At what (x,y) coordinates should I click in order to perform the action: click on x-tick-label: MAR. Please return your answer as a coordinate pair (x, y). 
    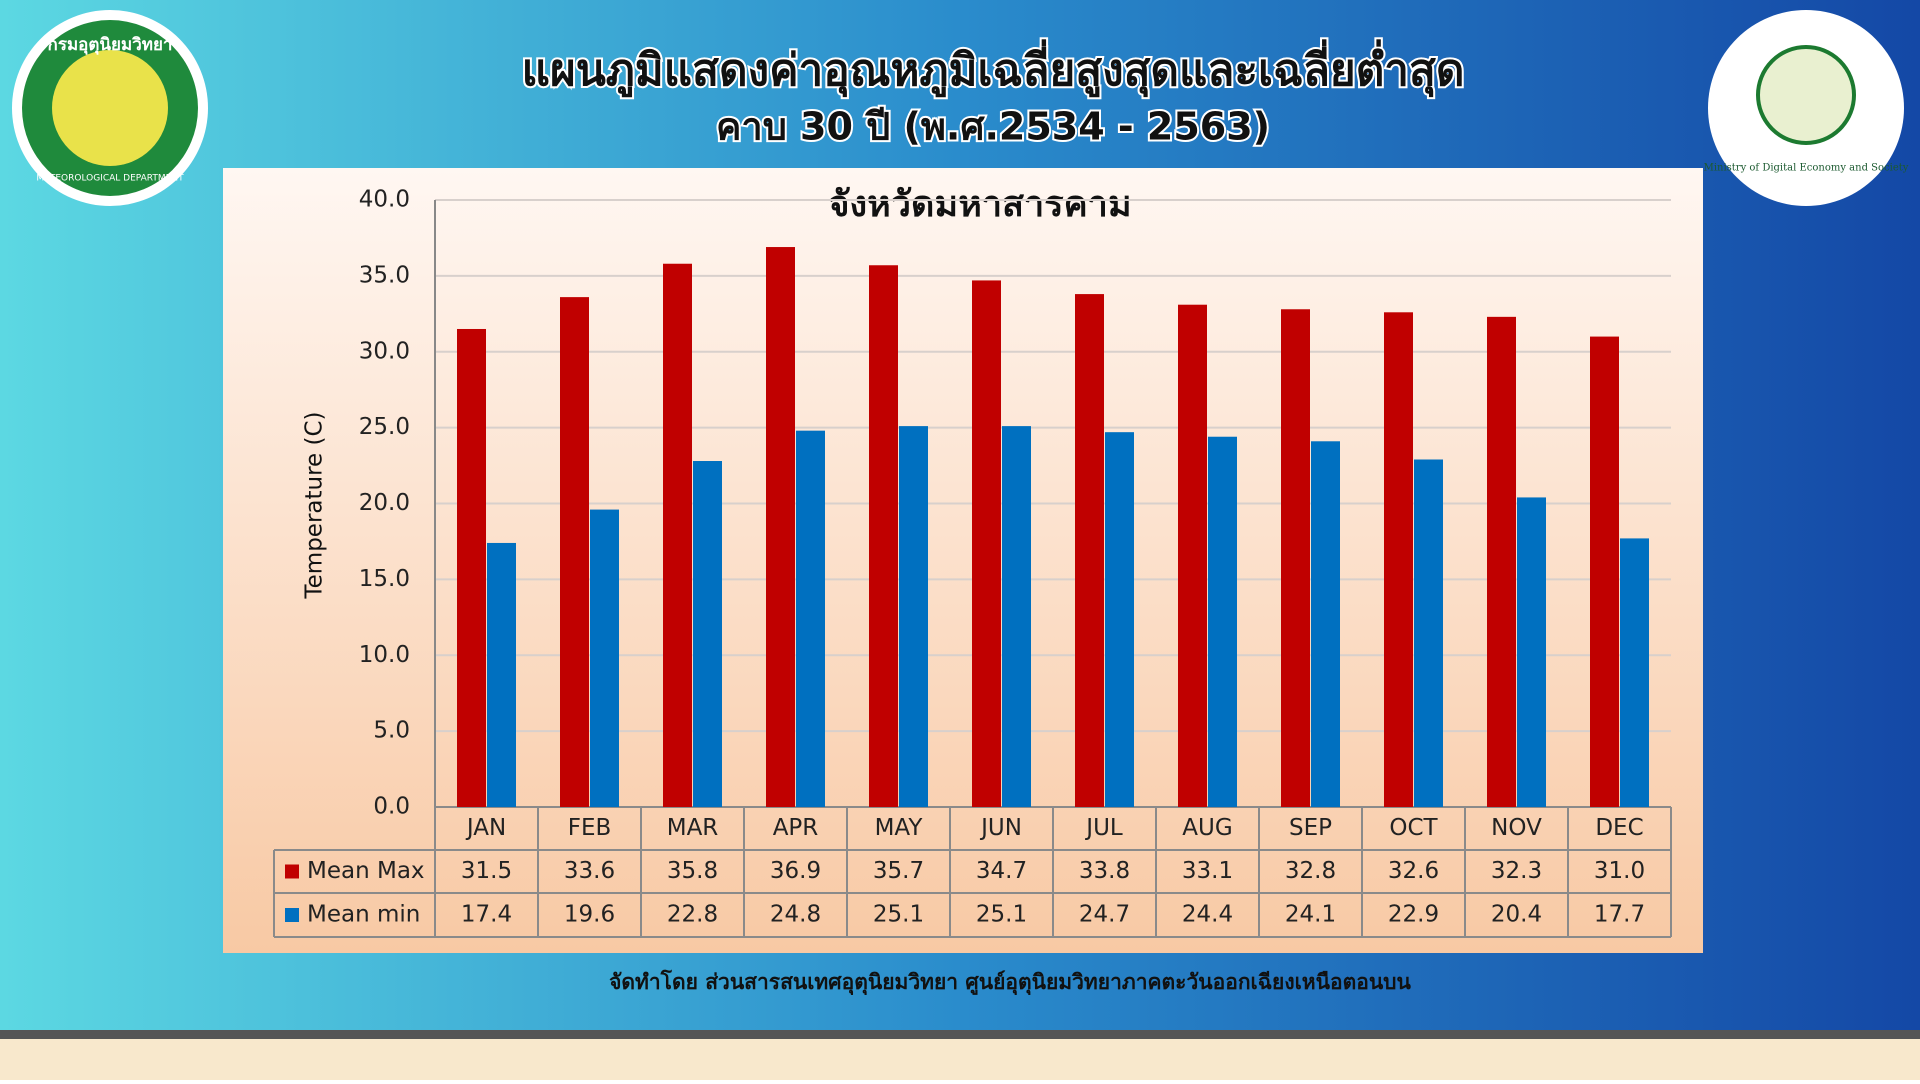
    Looking at the image, I should click on (693, 828).